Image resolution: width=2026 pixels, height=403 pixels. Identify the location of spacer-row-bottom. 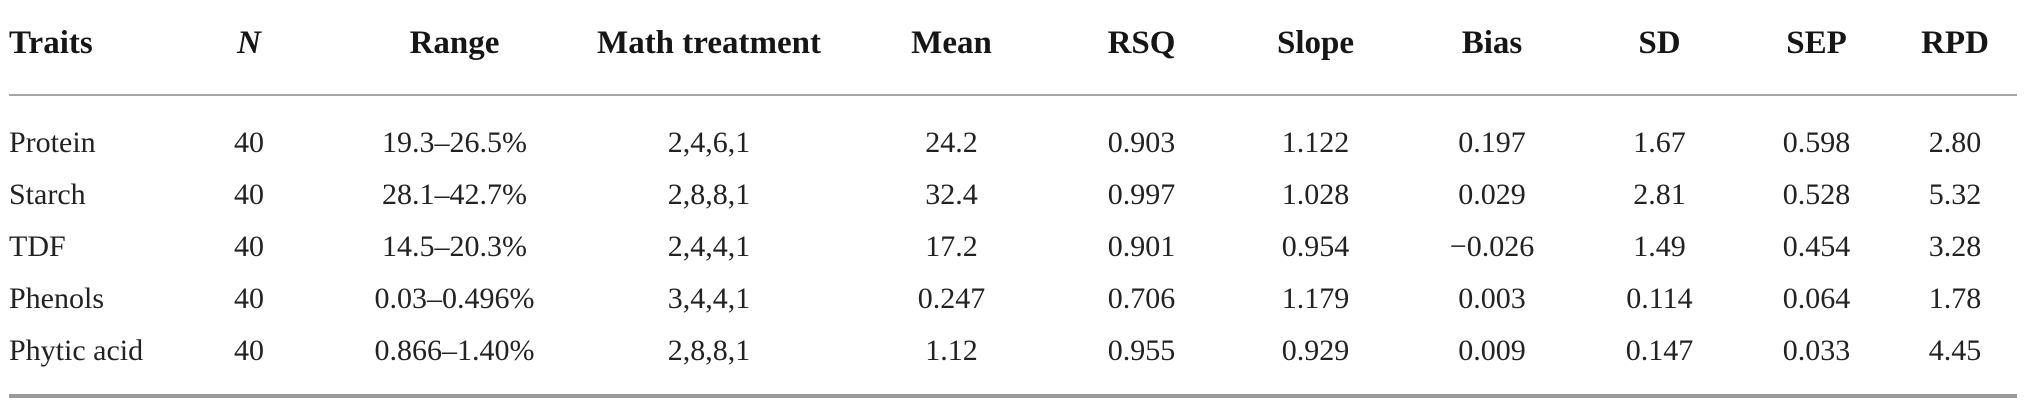
(1013, 385).